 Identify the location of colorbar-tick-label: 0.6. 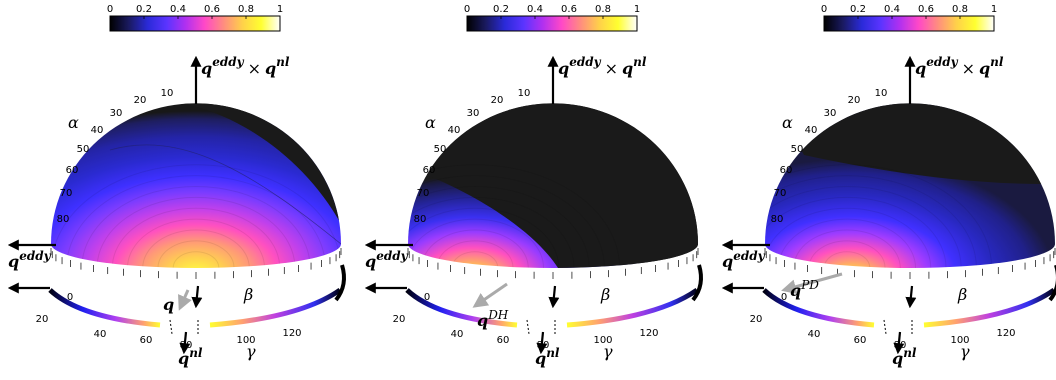
(569, 9).